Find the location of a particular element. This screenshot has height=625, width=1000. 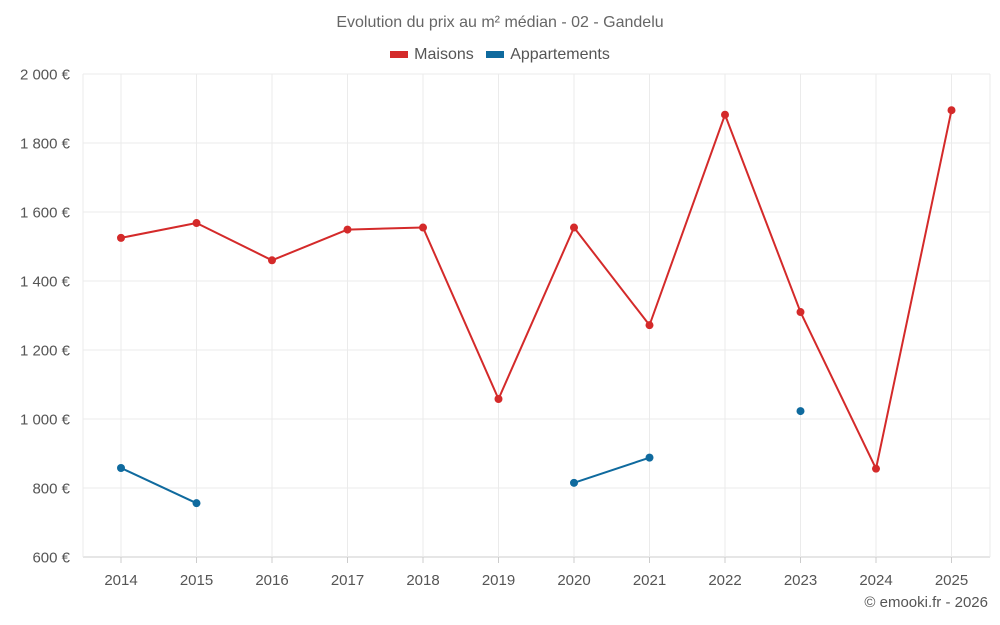

x-tick-label: 2019 is located at coordinates (498, 580).